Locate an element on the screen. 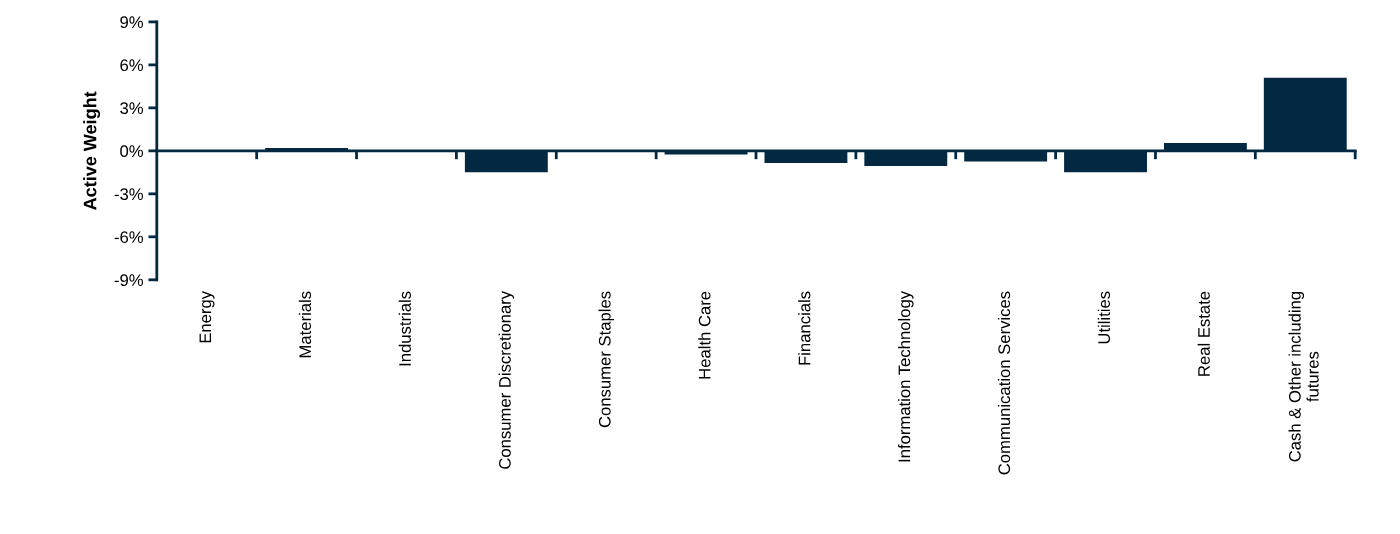 Image resolution: width=1400 pixels, height=534 pixels. y-tick-label: 0% is located at coordinates (132, 151).